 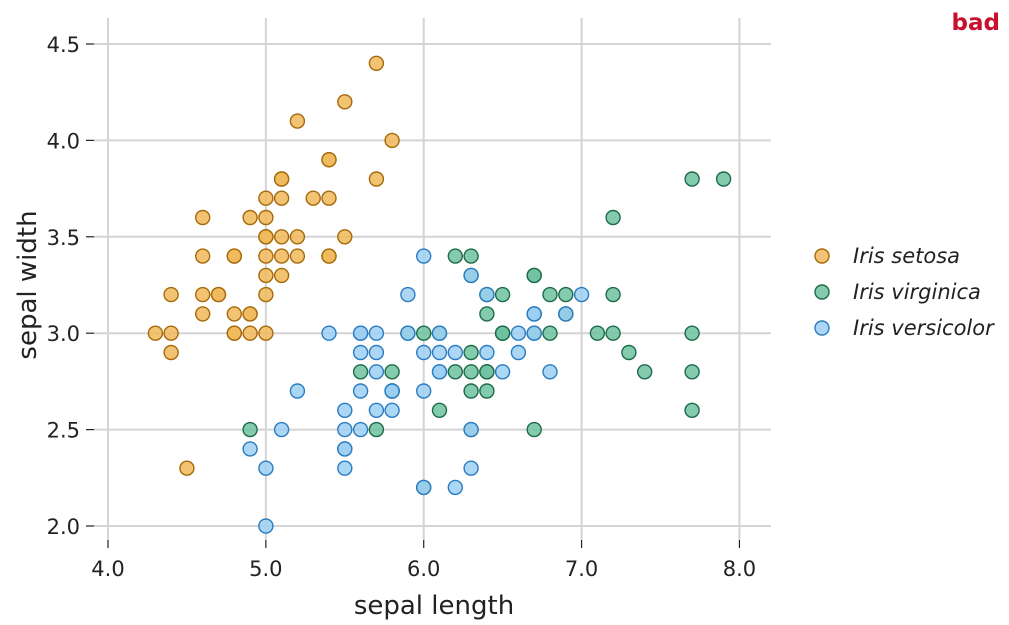 What do you see at coordinates (63, 238) in the screenshot?
I see `y-tick-label: 3.5` at bounding box center [63, 238].